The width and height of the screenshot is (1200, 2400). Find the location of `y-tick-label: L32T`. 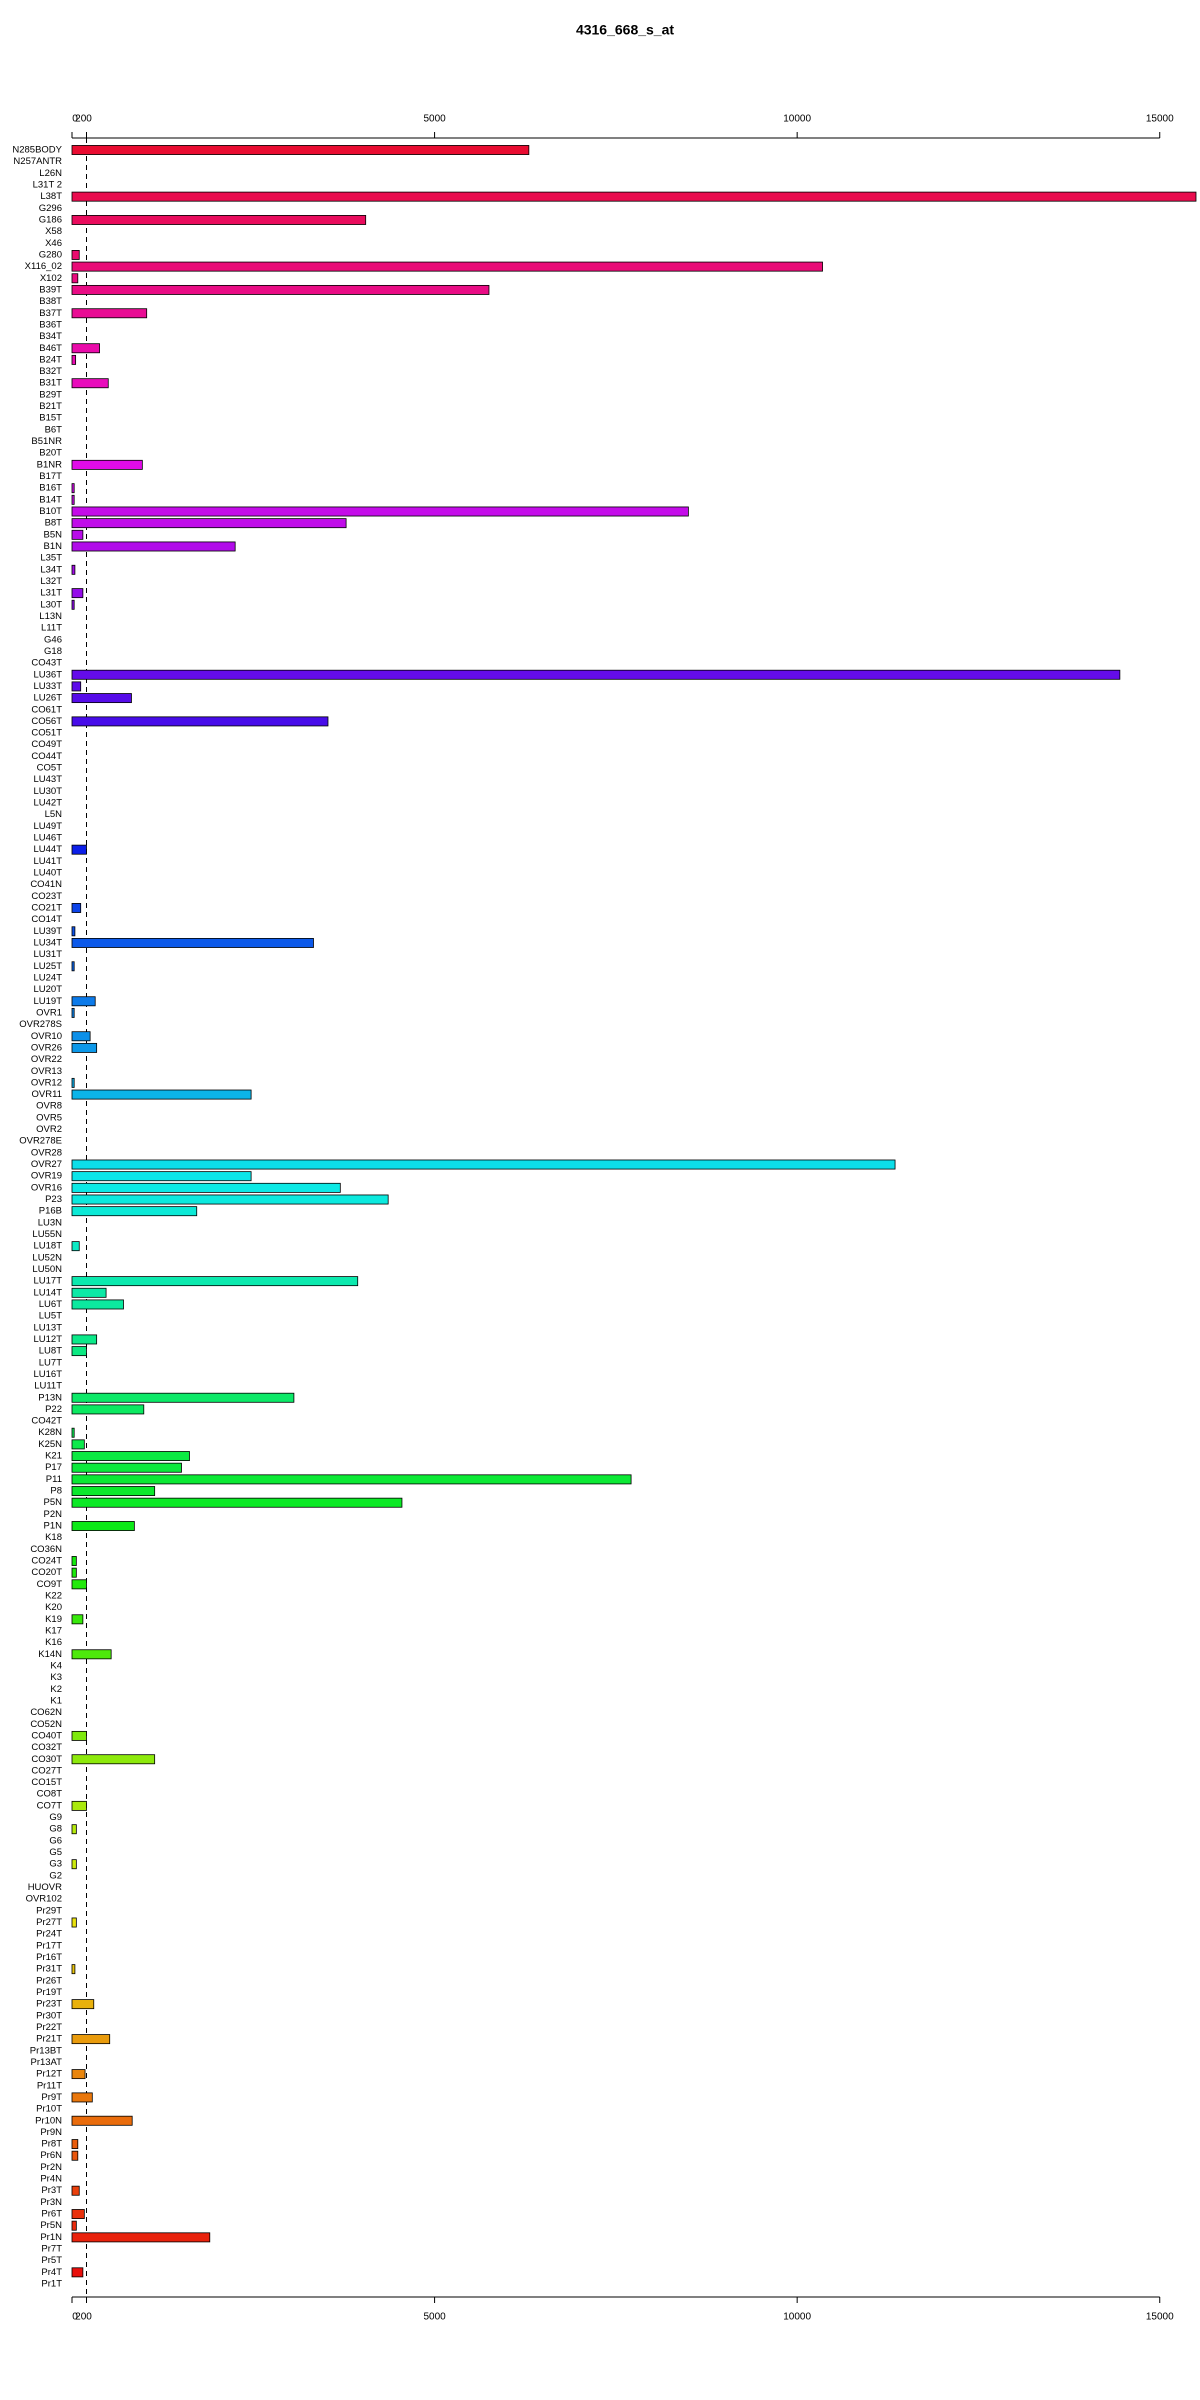

y-tick-label: L32T is located at coordinates (51, 581).